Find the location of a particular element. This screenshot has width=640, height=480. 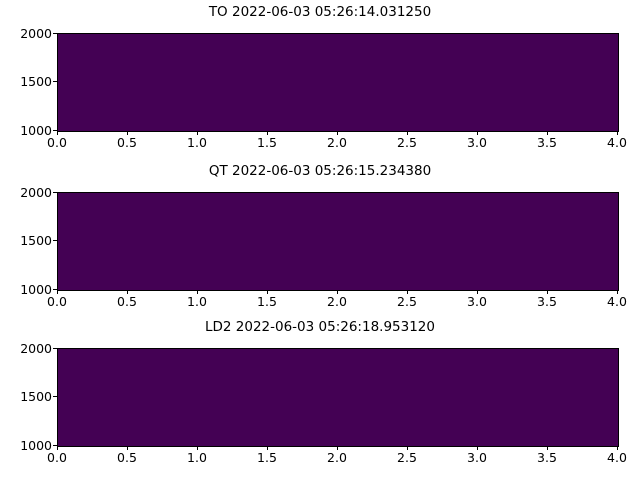

x-tick-label-6-p1: 3.0 is located at coordinates (477, 142).